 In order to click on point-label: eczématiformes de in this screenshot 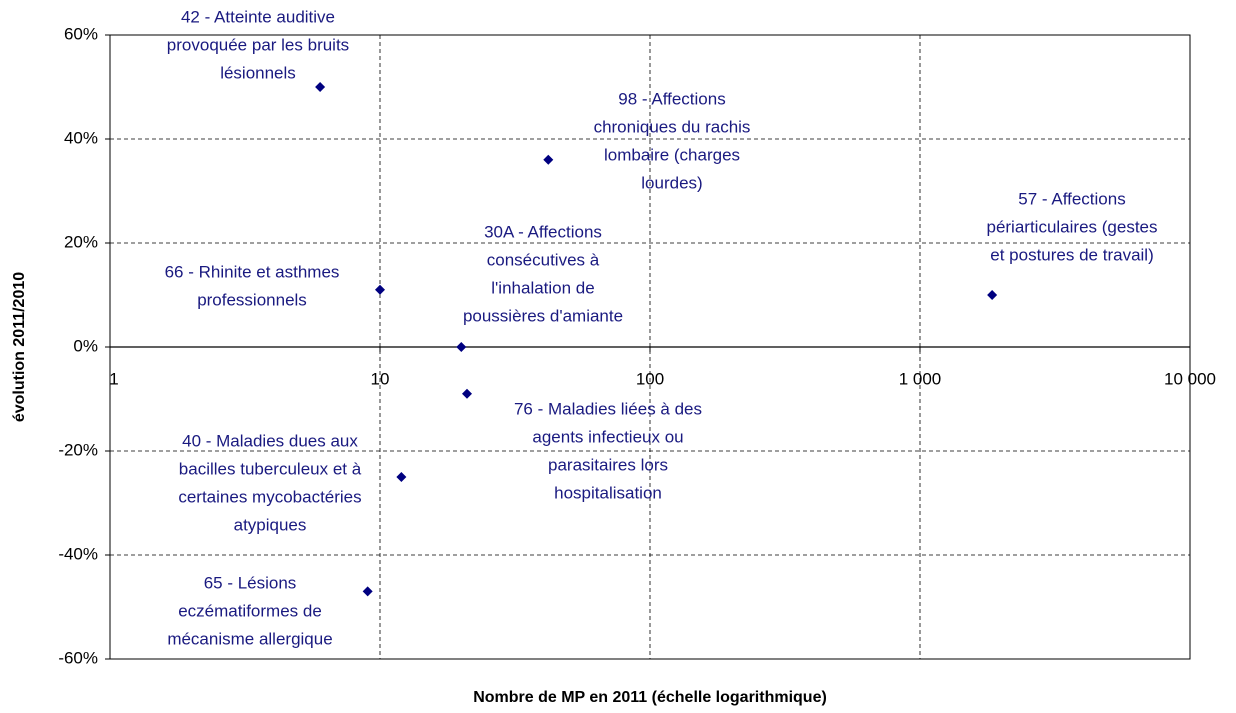, I will do `click(250, 610)`.